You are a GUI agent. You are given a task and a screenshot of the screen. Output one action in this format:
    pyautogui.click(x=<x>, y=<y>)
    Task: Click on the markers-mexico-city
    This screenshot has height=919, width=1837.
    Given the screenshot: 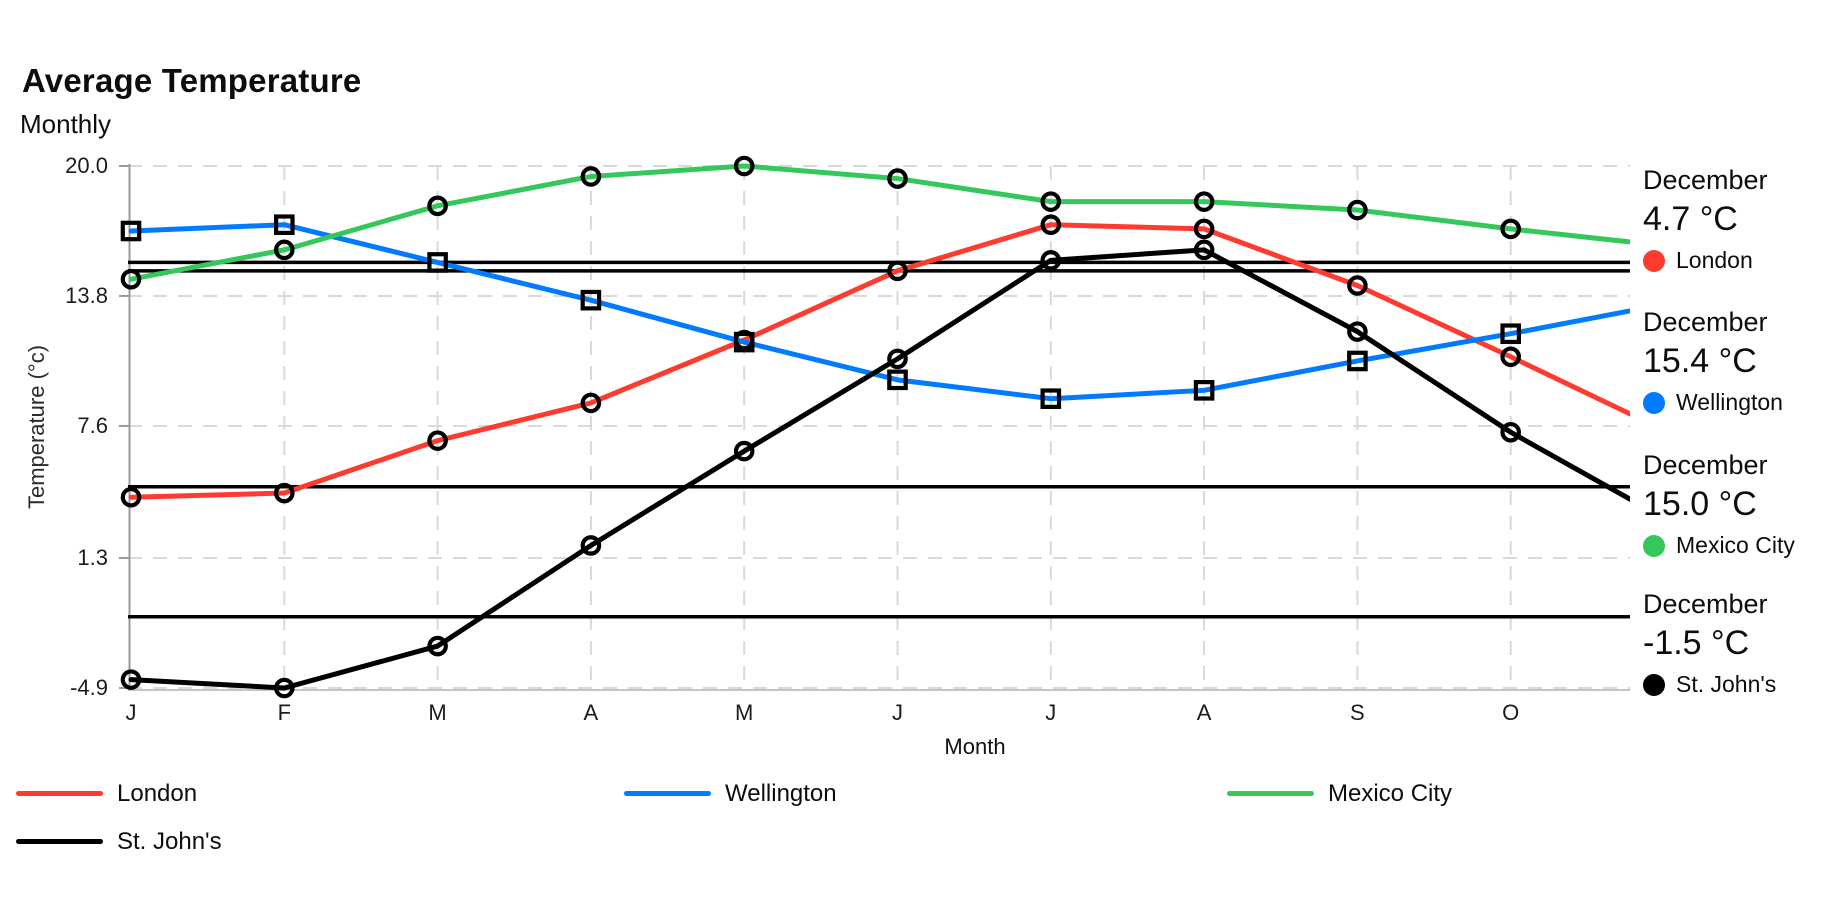 What is the action you would take?
    pyautogui.click(x=820, y=222)
    